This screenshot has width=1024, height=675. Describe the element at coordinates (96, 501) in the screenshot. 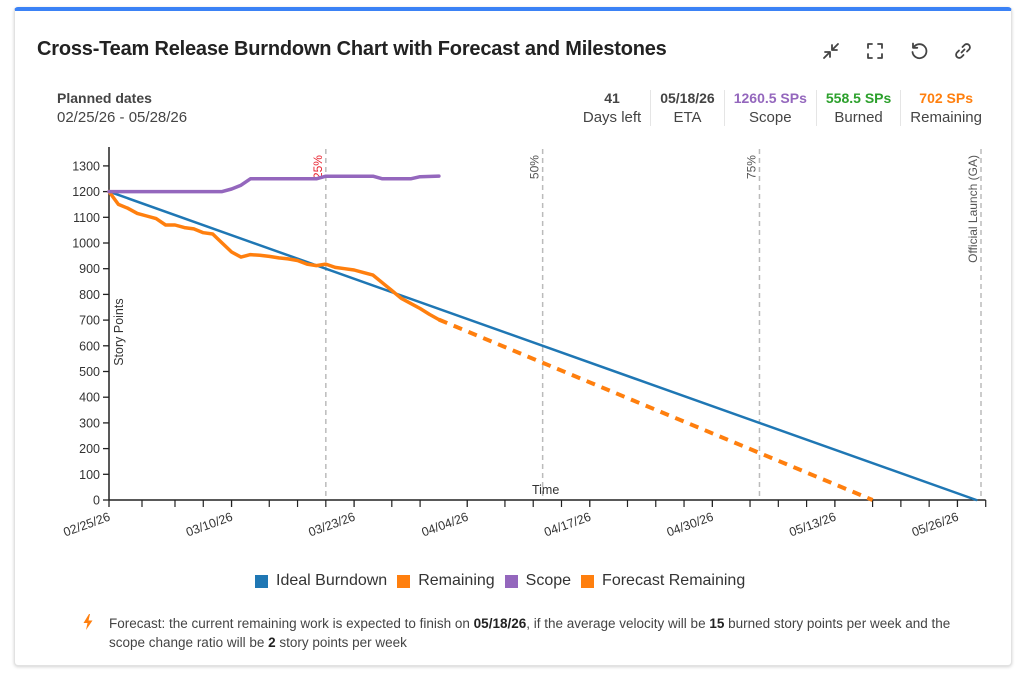

I see `y-tick-label: 0` at that location.